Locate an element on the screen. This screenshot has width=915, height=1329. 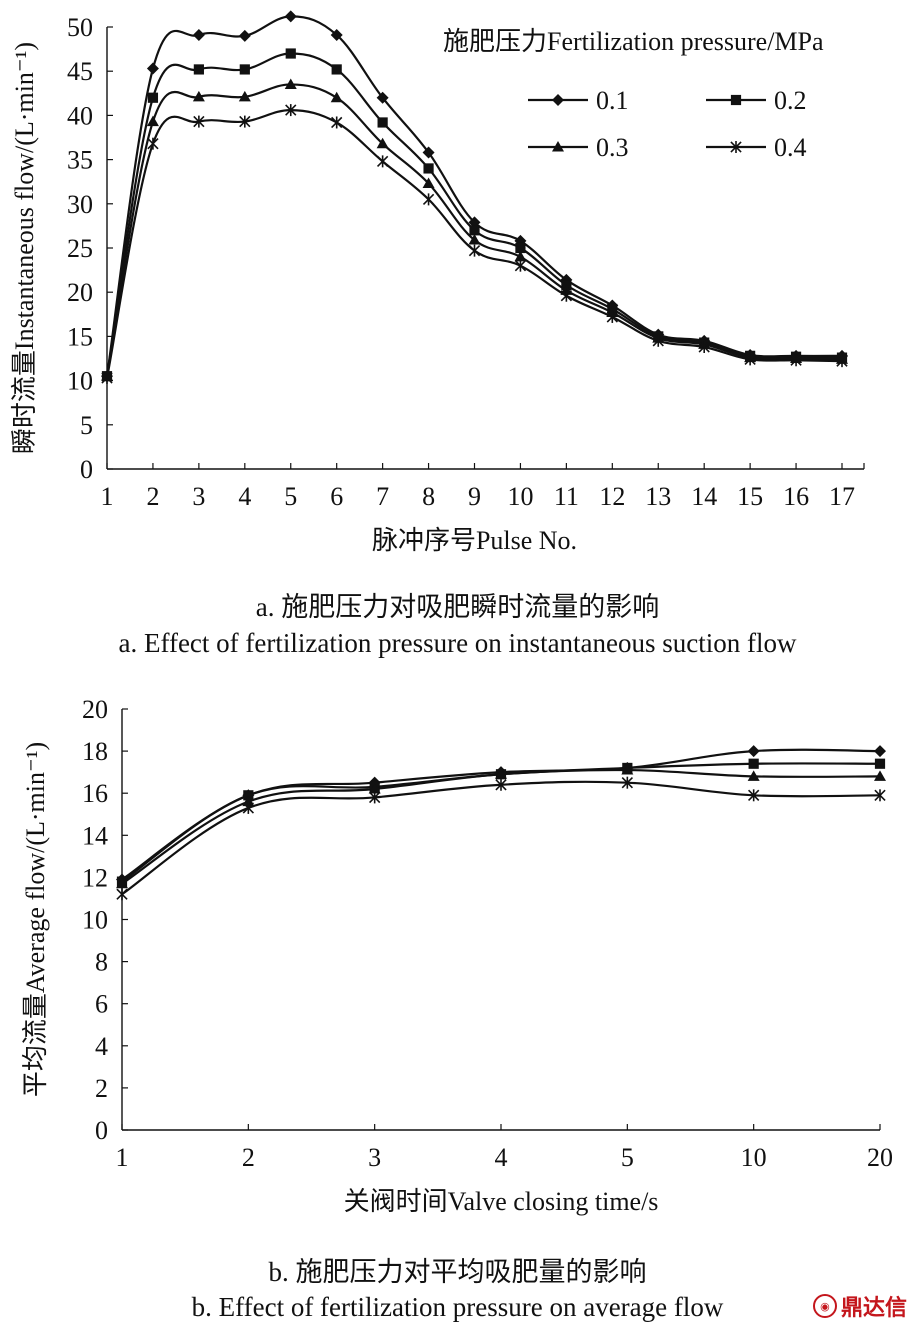
y-tick-label: 2 is located at coordinates (101, 1088).